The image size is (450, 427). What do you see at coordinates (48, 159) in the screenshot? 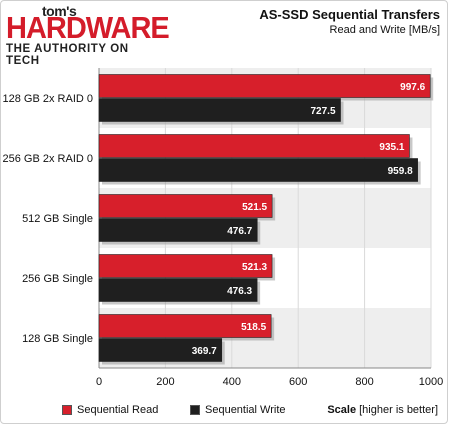
I see `category-label: 256 GB 2x RAID 0` at bounding box center [48, 159].